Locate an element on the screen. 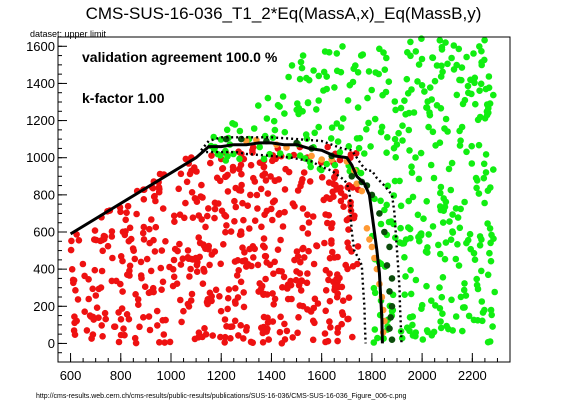 This screenshot has width=567, height=407. y-tick-label: 800 is located at coordinates (44, 194).